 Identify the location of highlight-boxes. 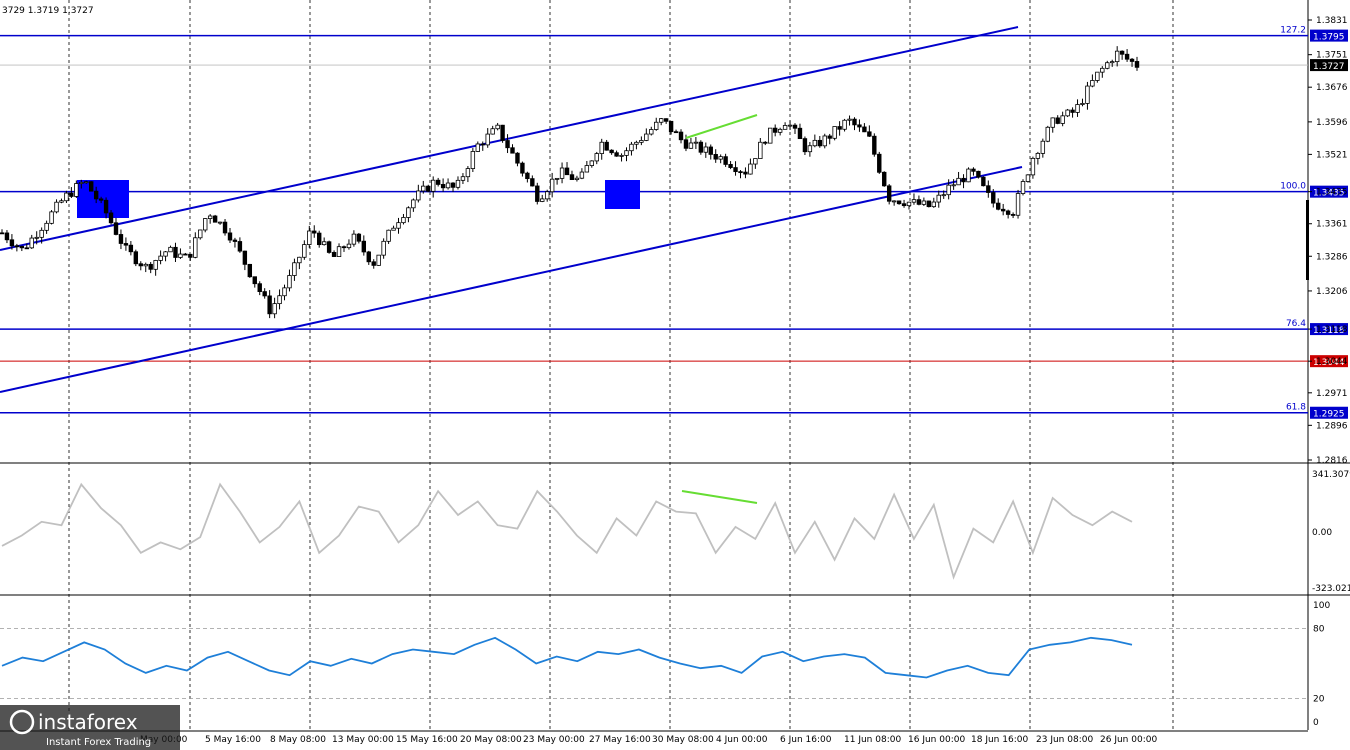
(358, 199).